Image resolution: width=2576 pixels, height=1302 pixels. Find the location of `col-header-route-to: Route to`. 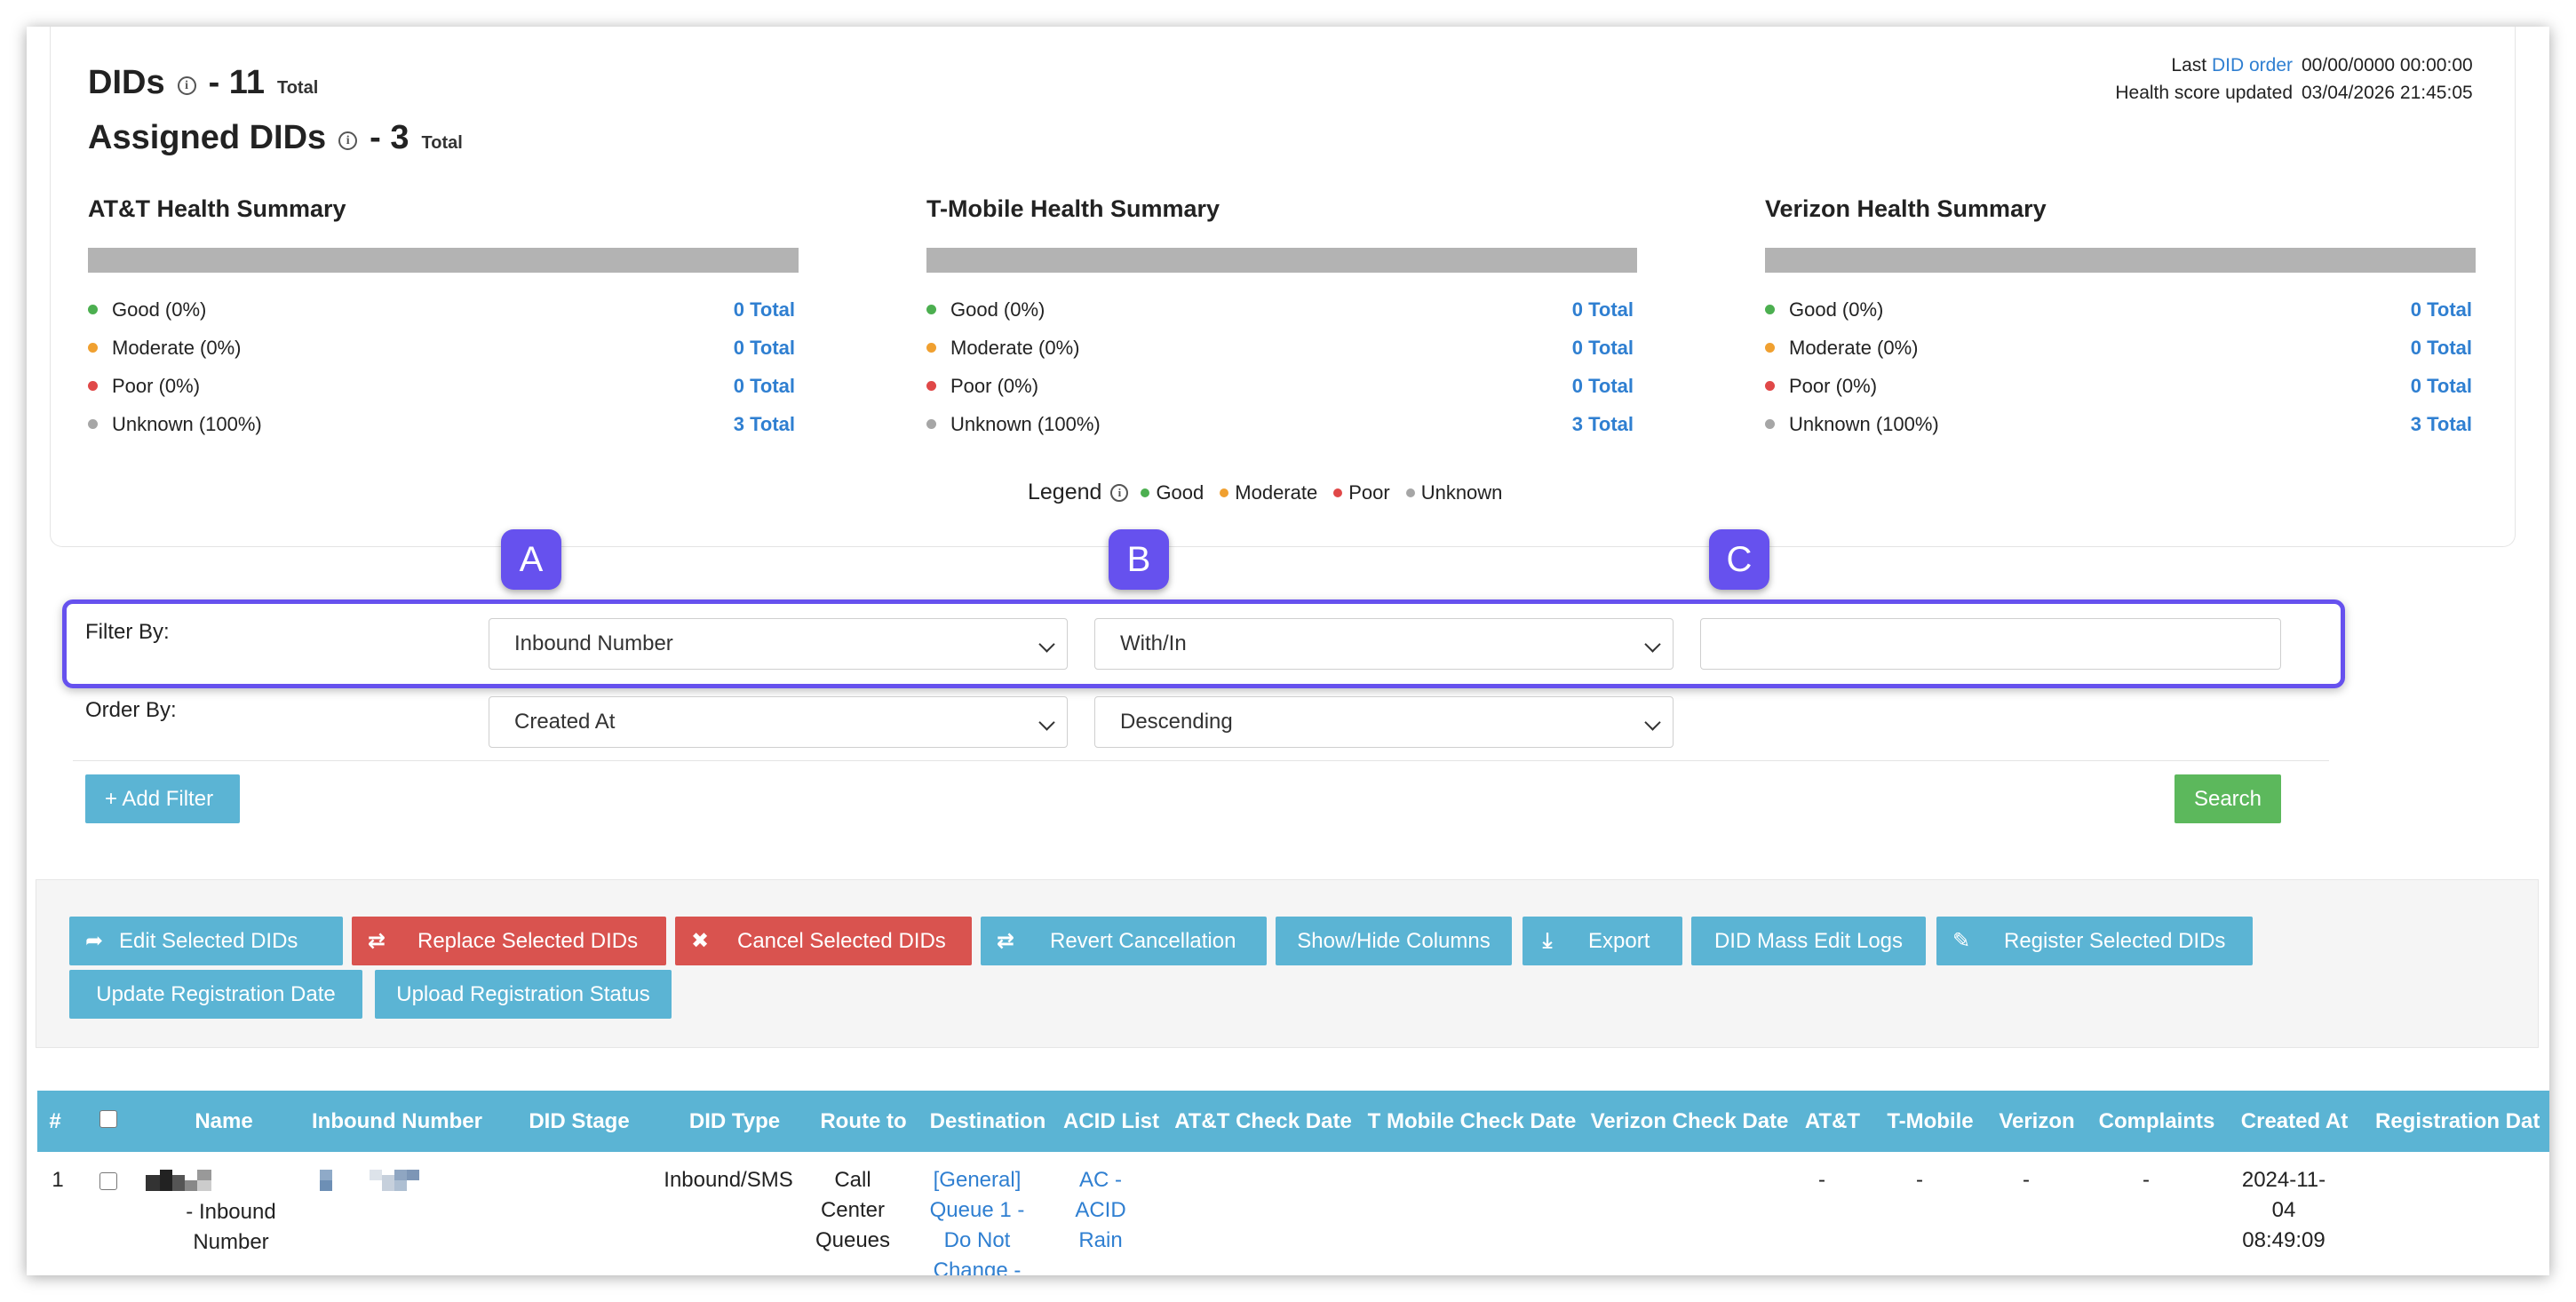

col-header-route-to: Route to is located at coordinates (863, 1121).